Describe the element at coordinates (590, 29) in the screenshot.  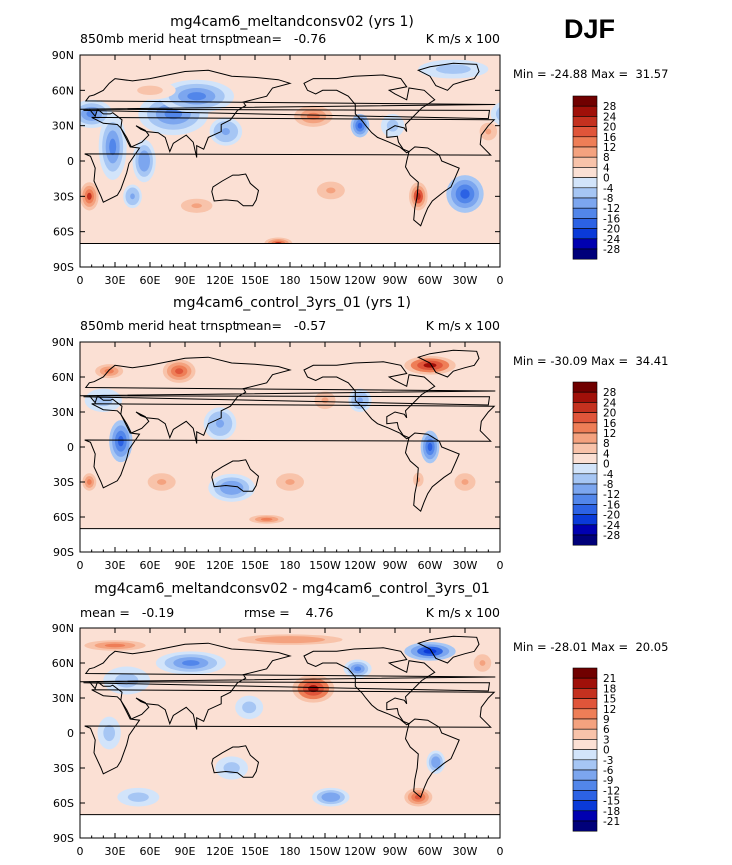
I see `season-label: DJF` at that location.